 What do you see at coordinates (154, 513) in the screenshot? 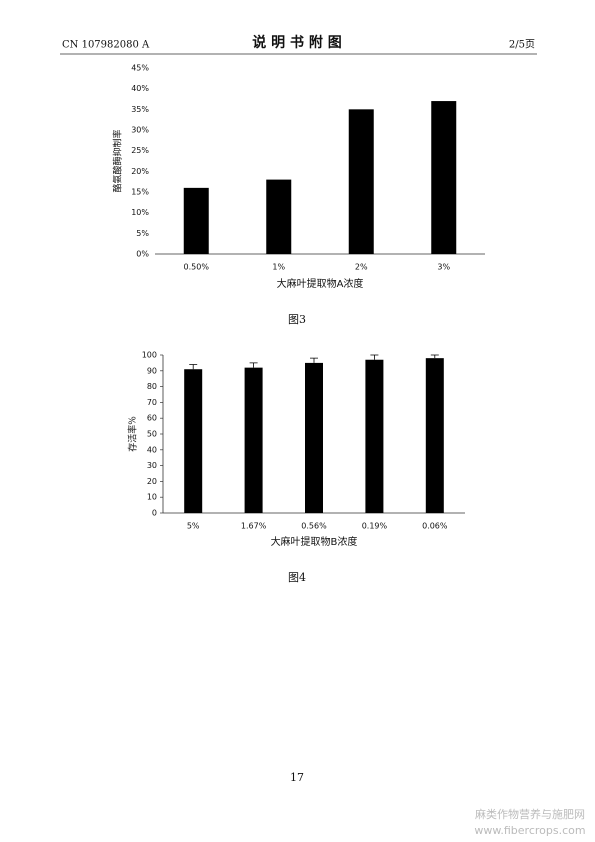
I see `y-tick-label: 0` at bounding box center [154, 513].